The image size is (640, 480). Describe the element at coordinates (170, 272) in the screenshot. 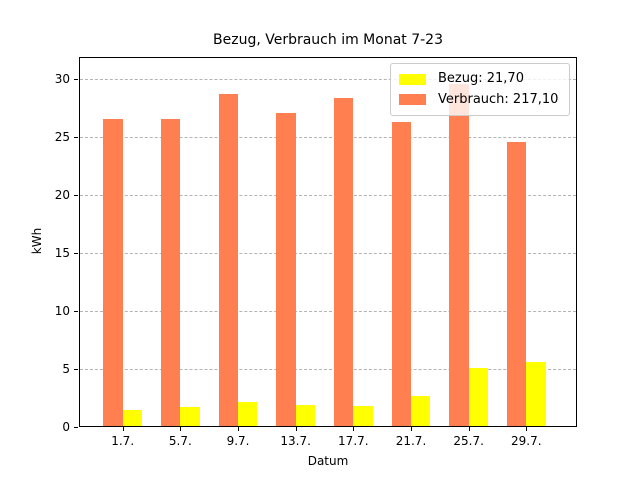

I see `bar-verbrauch-5.7.` at that location.